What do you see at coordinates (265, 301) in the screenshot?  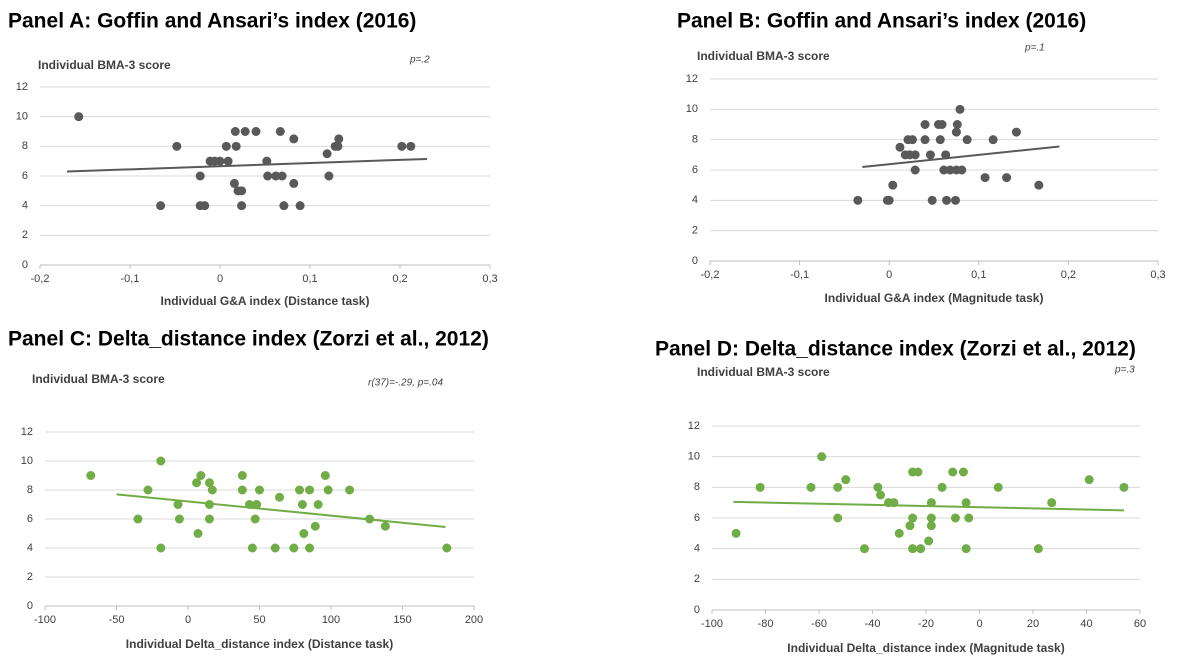 I see `x-axis-label: Individual G&A index (Distance task)` at bounding box center [265, 301].